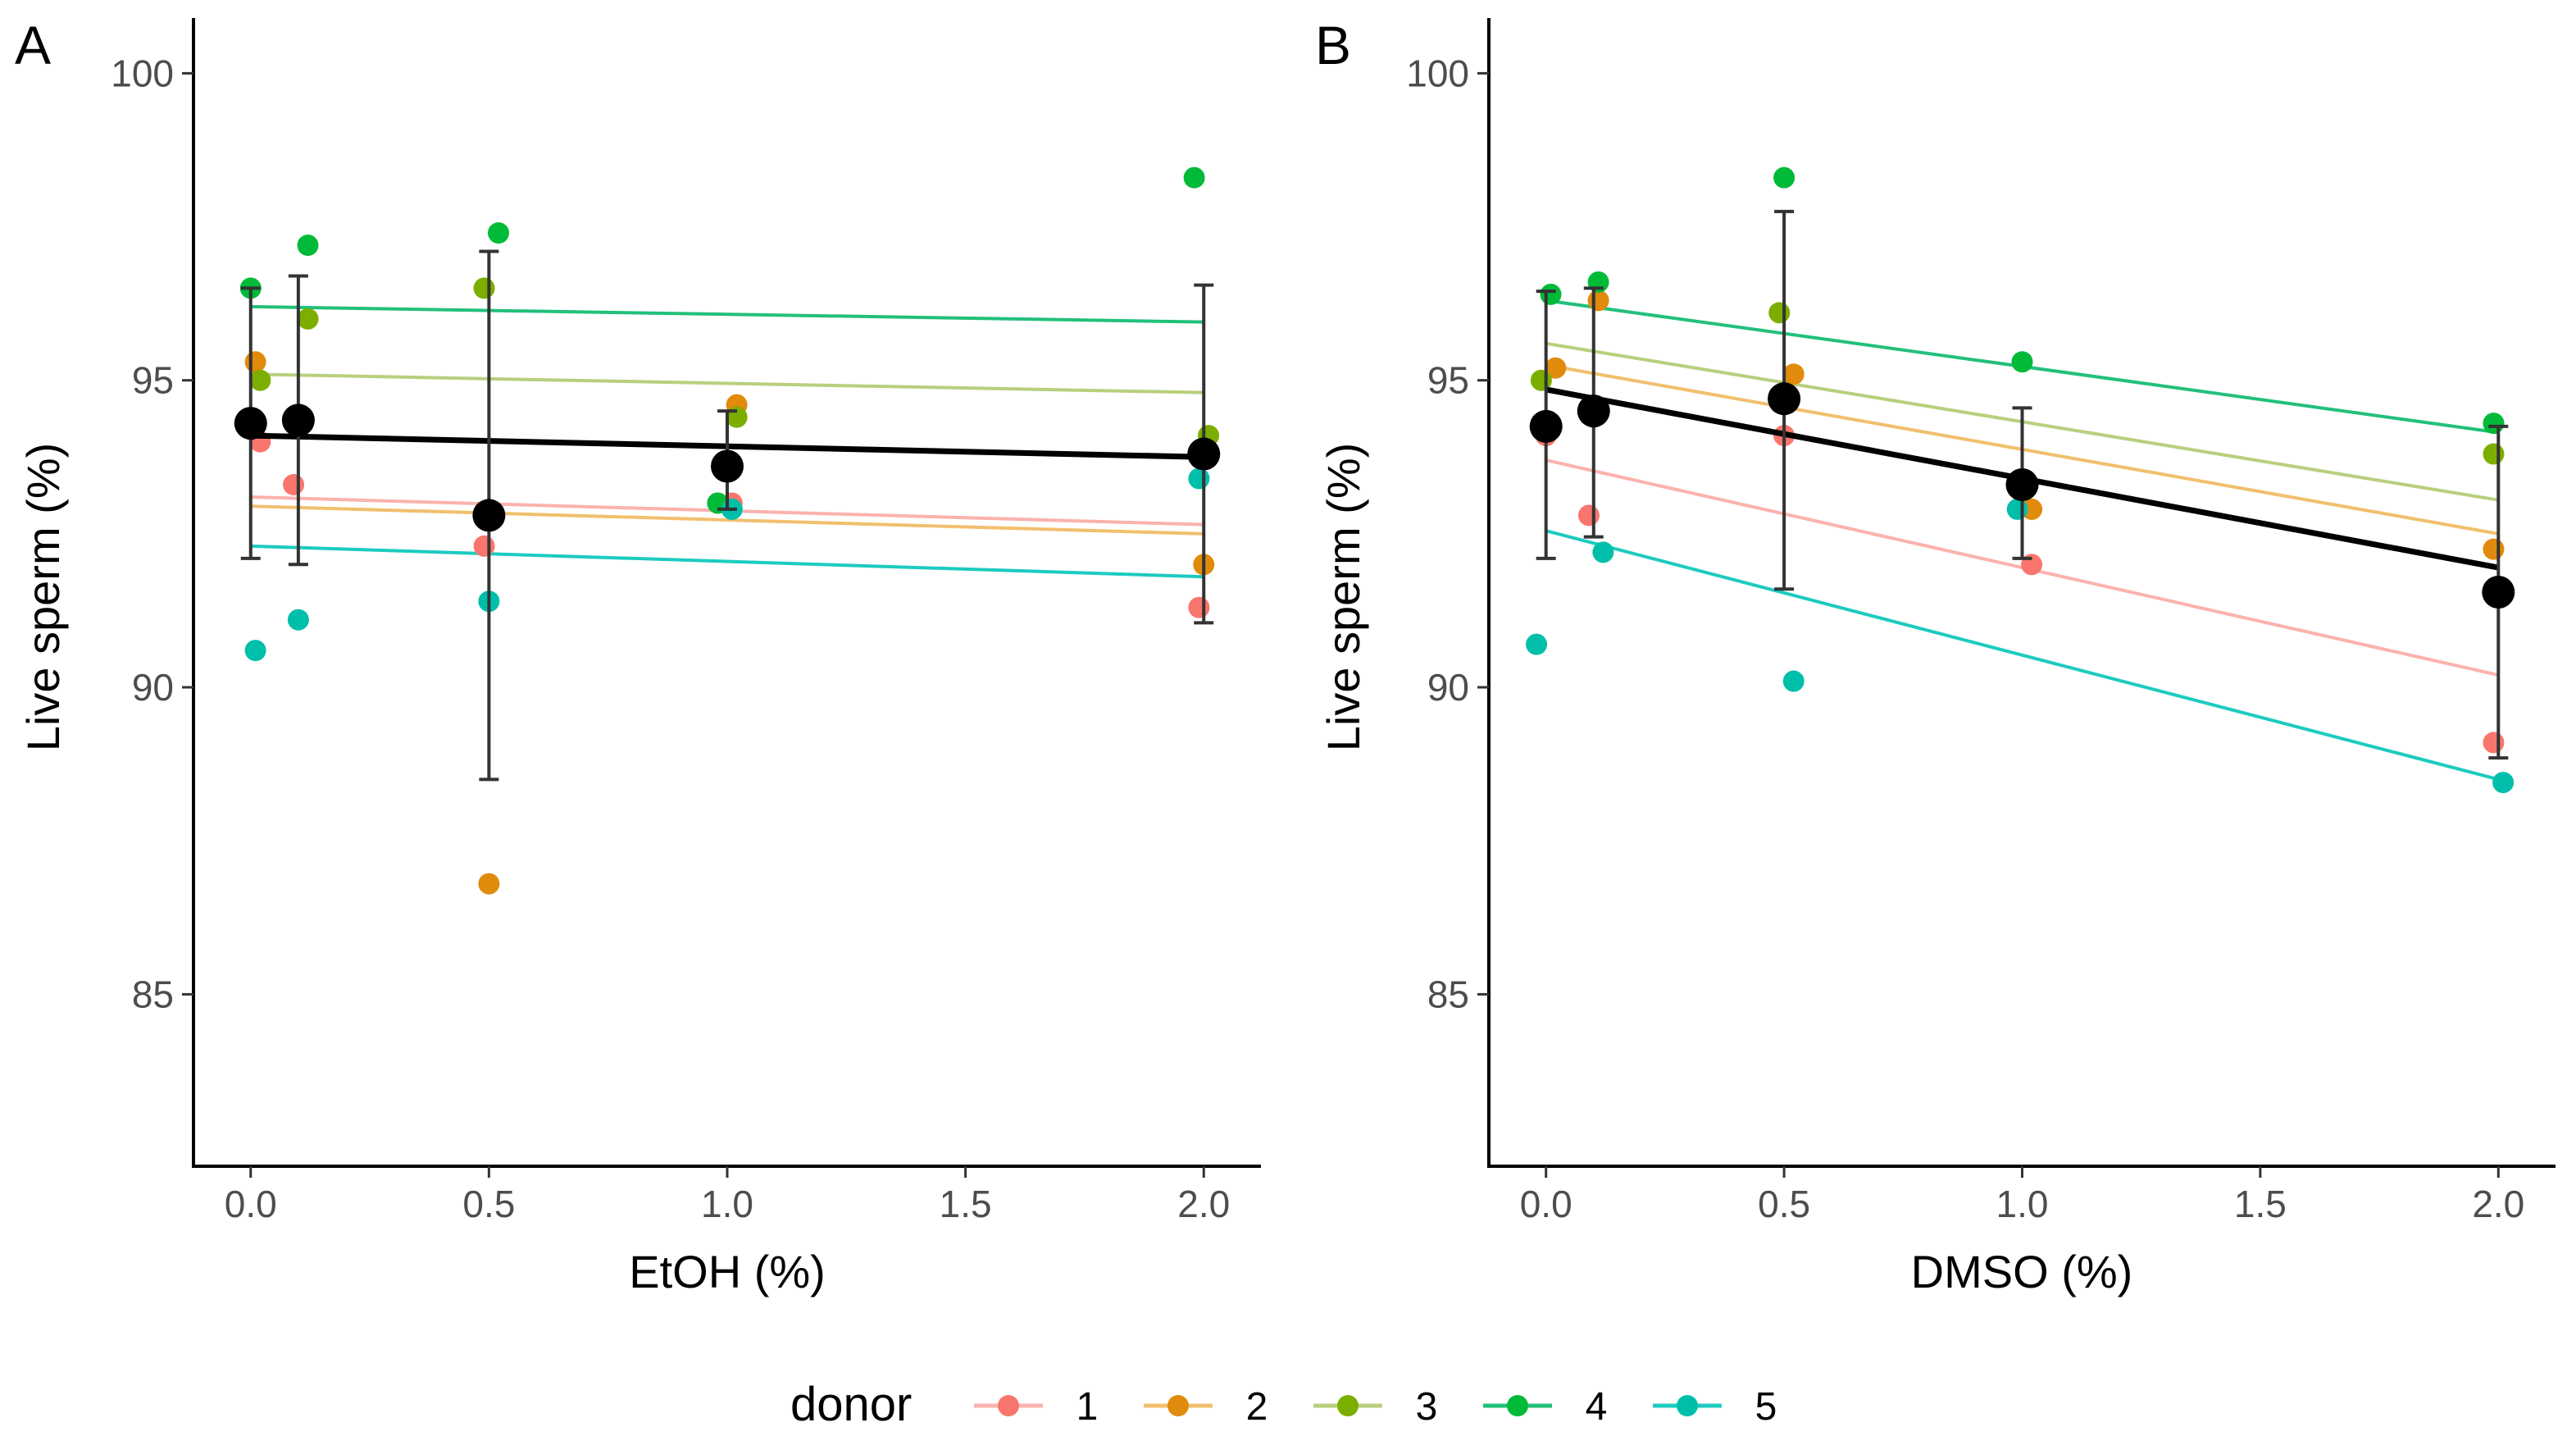  I want to click on panel-a-x-tick-label: 1.0, so click(727, 1204).